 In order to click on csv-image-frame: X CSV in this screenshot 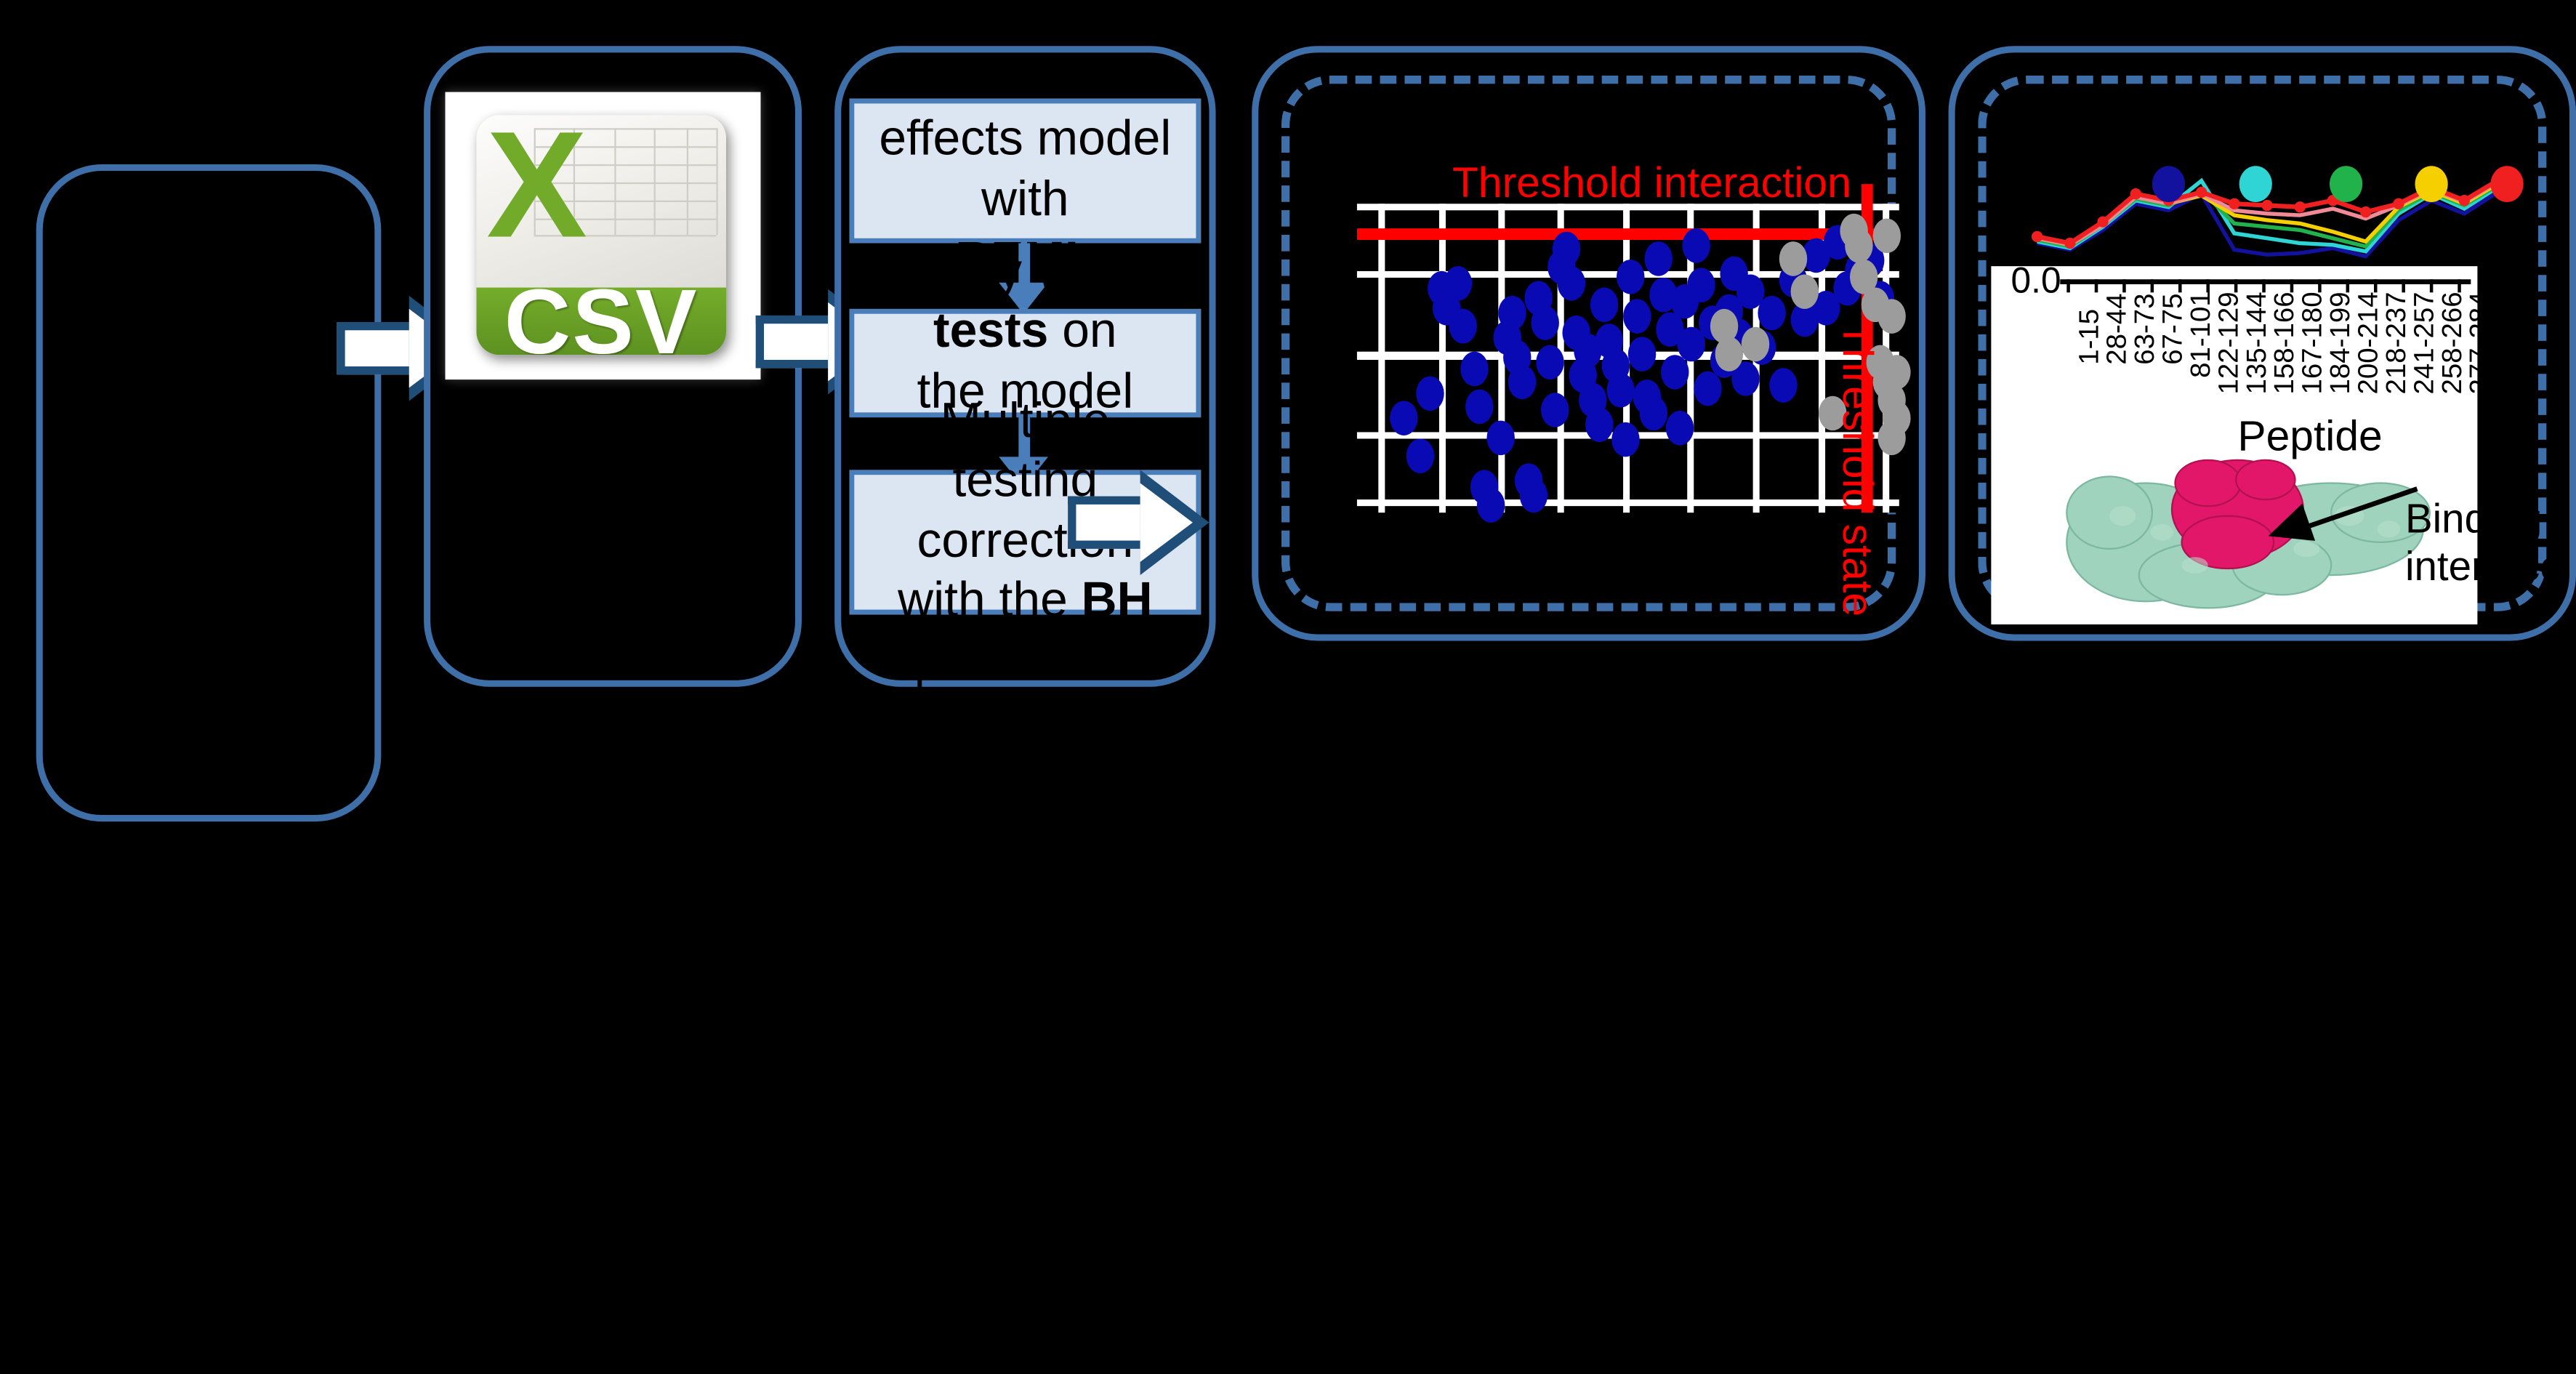, I will do `click(603, 236)`.